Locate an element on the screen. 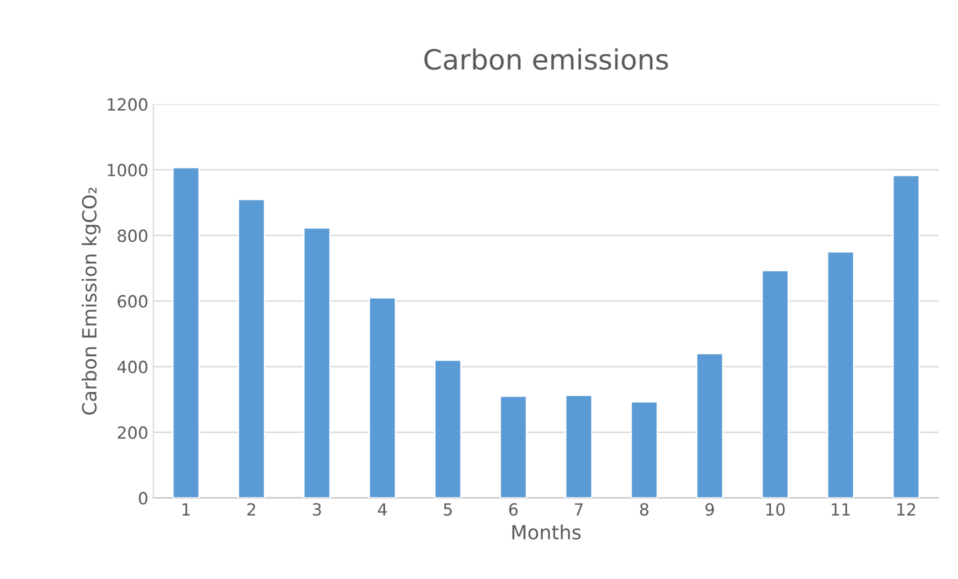 Image resolution: width=958 pixels, height=579 pixels. x-tick-label: 4 is located at coordinates (382, 509).